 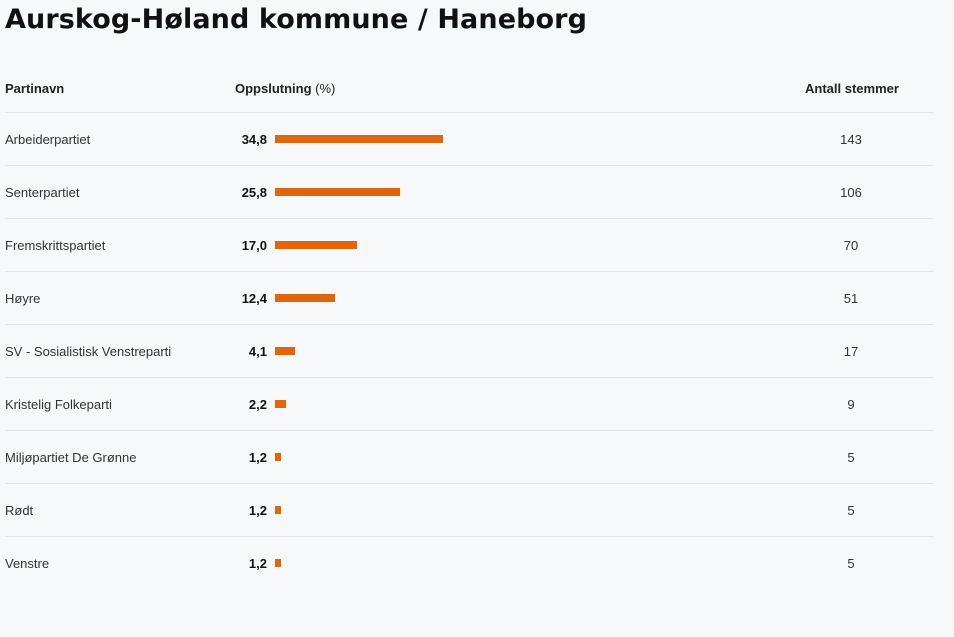 What do you see at coordinates (27, 563) in the screenshot?
I see `party-name: Venstre` at bounding box center [27, 563].